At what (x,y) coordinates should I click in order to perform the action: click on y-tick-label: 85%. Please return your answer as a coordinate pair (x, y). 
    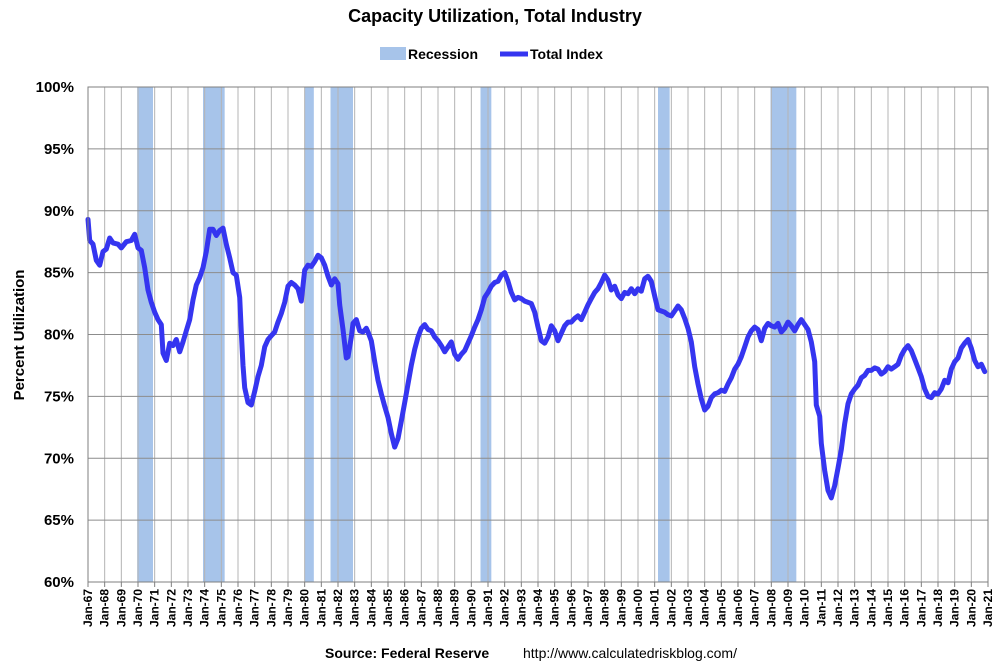
    Looking at the image, I should click on (59, 273).